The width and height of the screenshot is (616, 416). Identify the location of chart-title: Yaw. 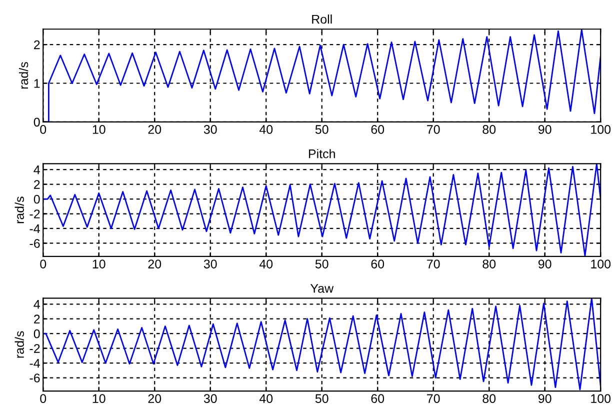
(322, 288).